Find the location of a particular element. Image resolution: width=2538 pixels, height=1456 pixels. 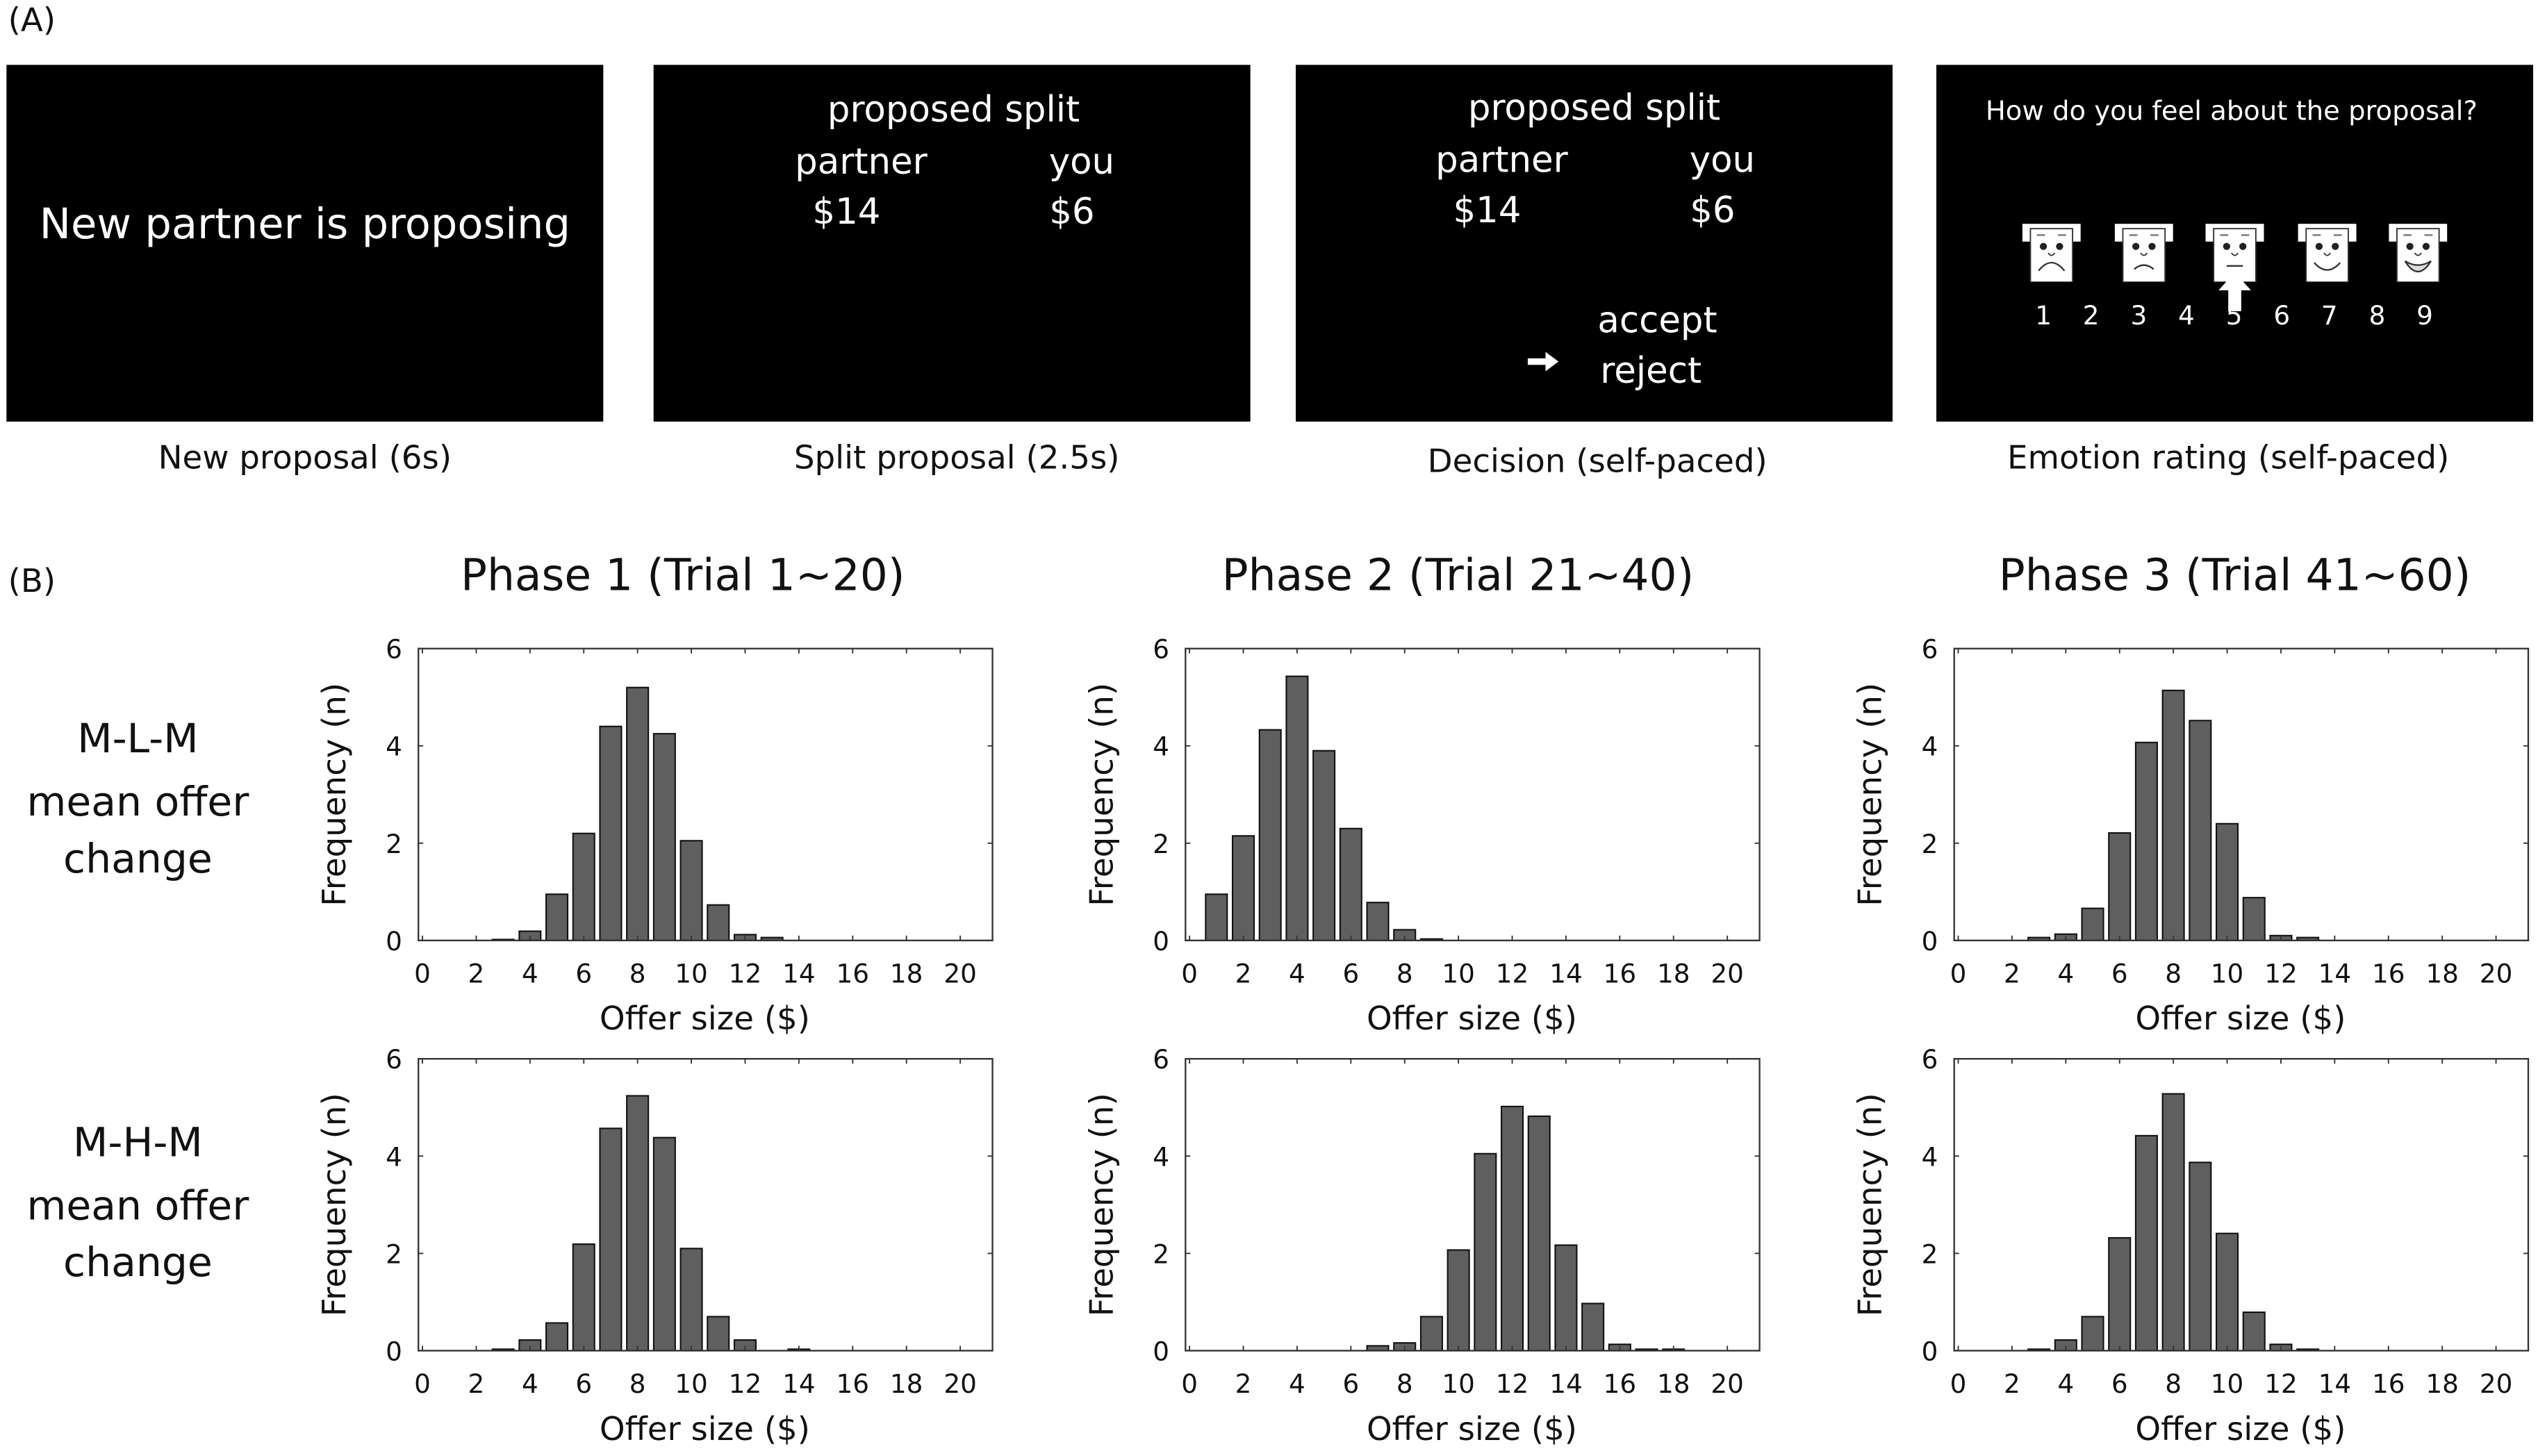

rating-option-1: 1 is located at coordinates (2044, 315).